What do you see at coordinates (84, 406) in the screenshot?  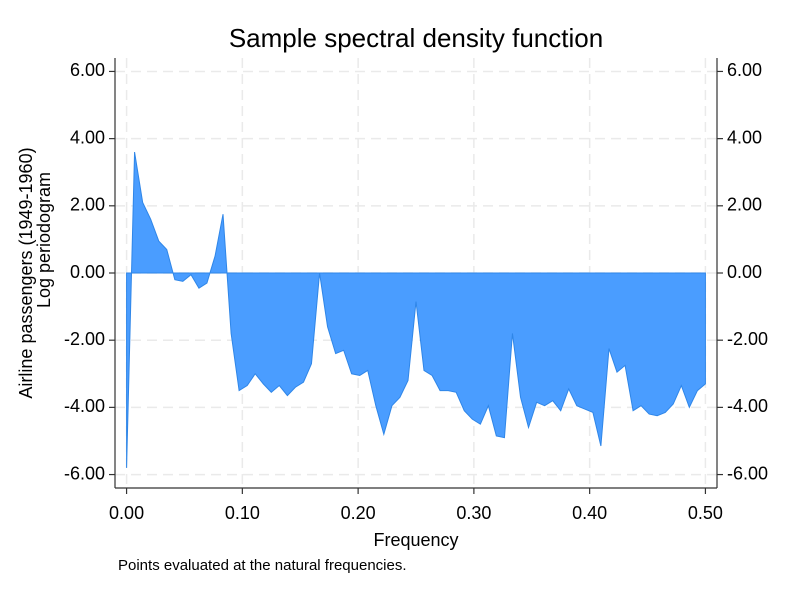 I see `y-tick-label: -4.00` at bounding box center [84, 406].